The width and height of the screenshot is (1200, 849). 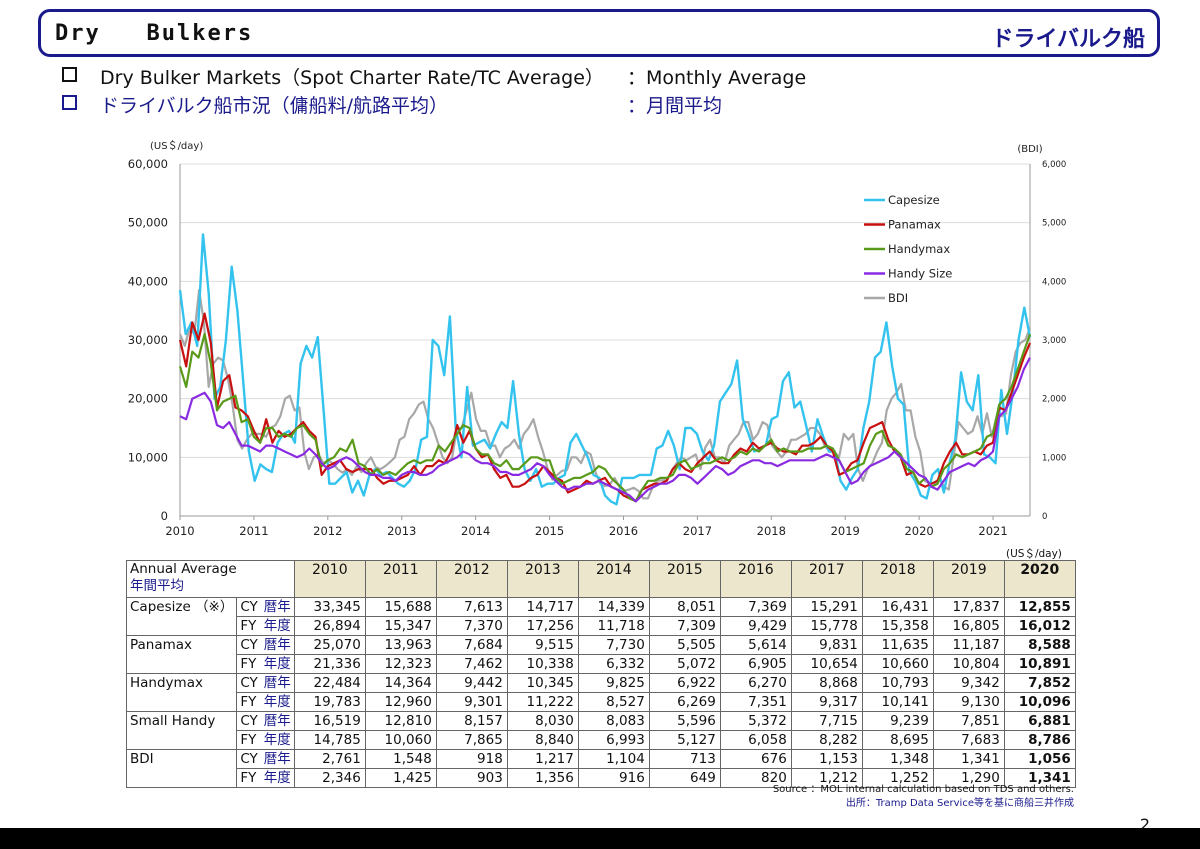 I want to click on value-cell: 5,505, so click(x=684, y=645).